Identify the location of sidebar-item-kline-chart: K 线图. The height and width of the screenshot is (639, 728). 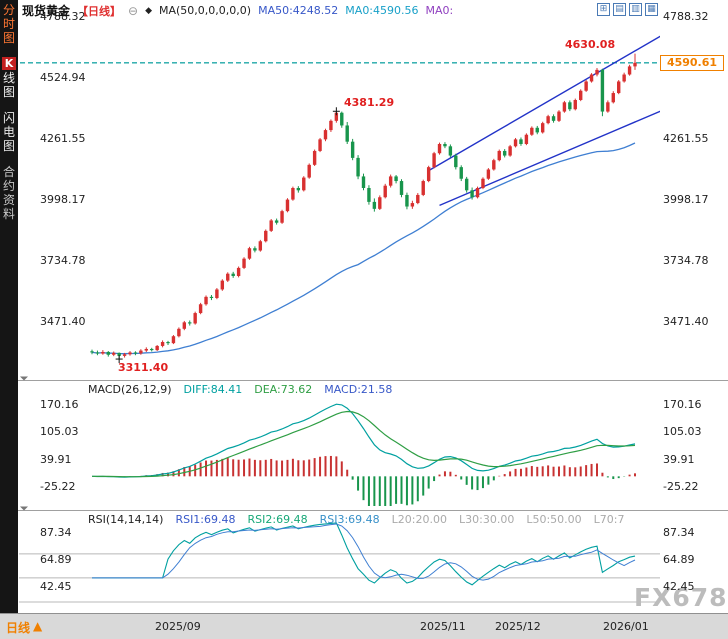
(9, 78).